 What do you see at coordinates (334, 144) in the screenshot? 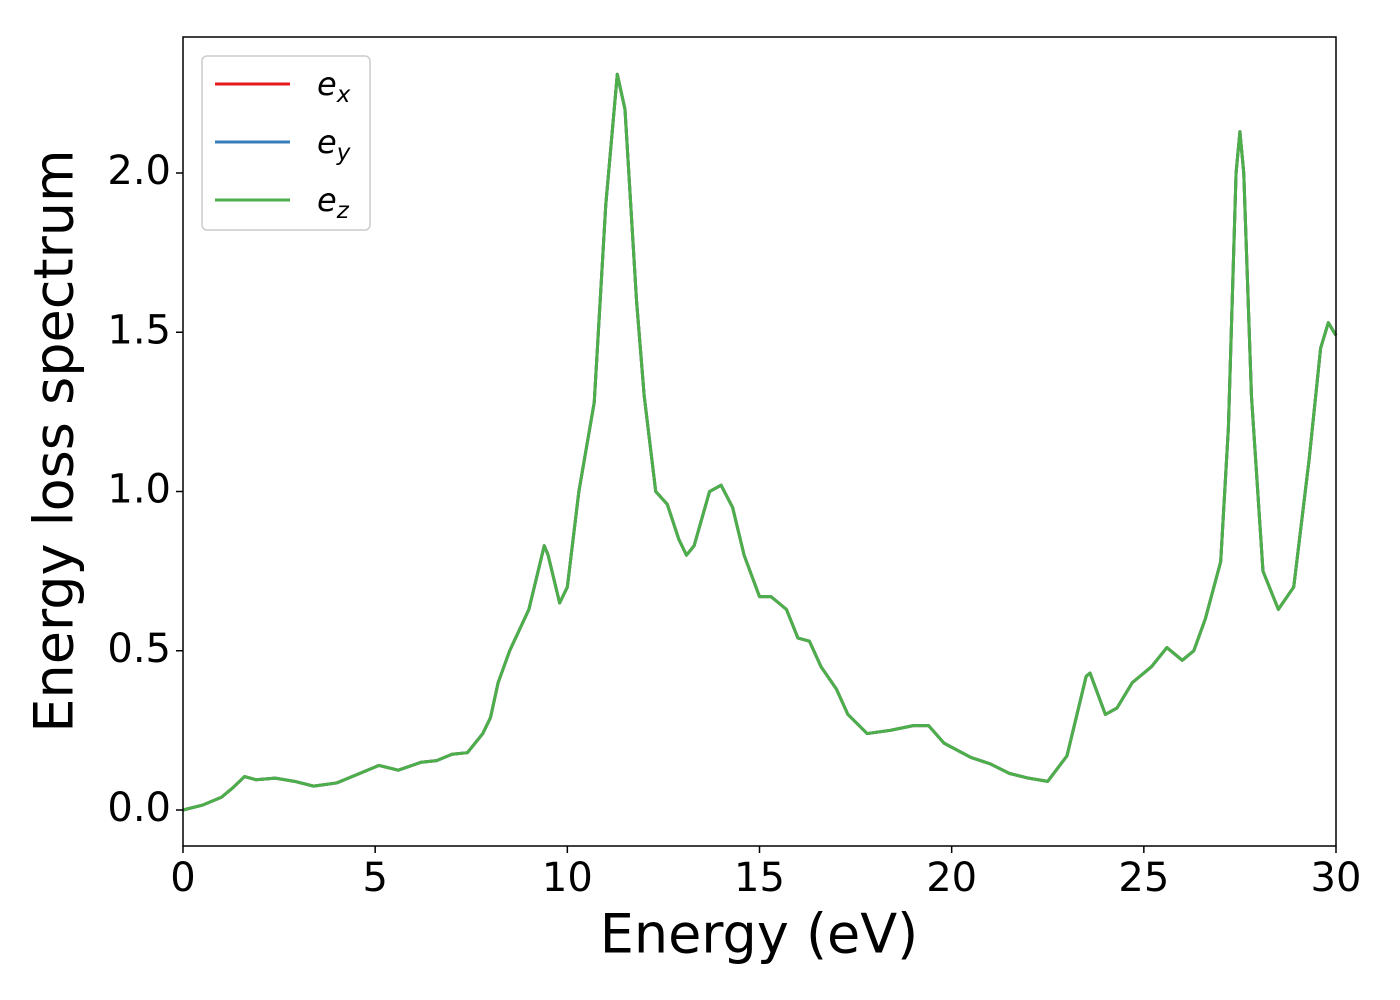
I see `legend-label: ey` at bounding box center [334, 144].